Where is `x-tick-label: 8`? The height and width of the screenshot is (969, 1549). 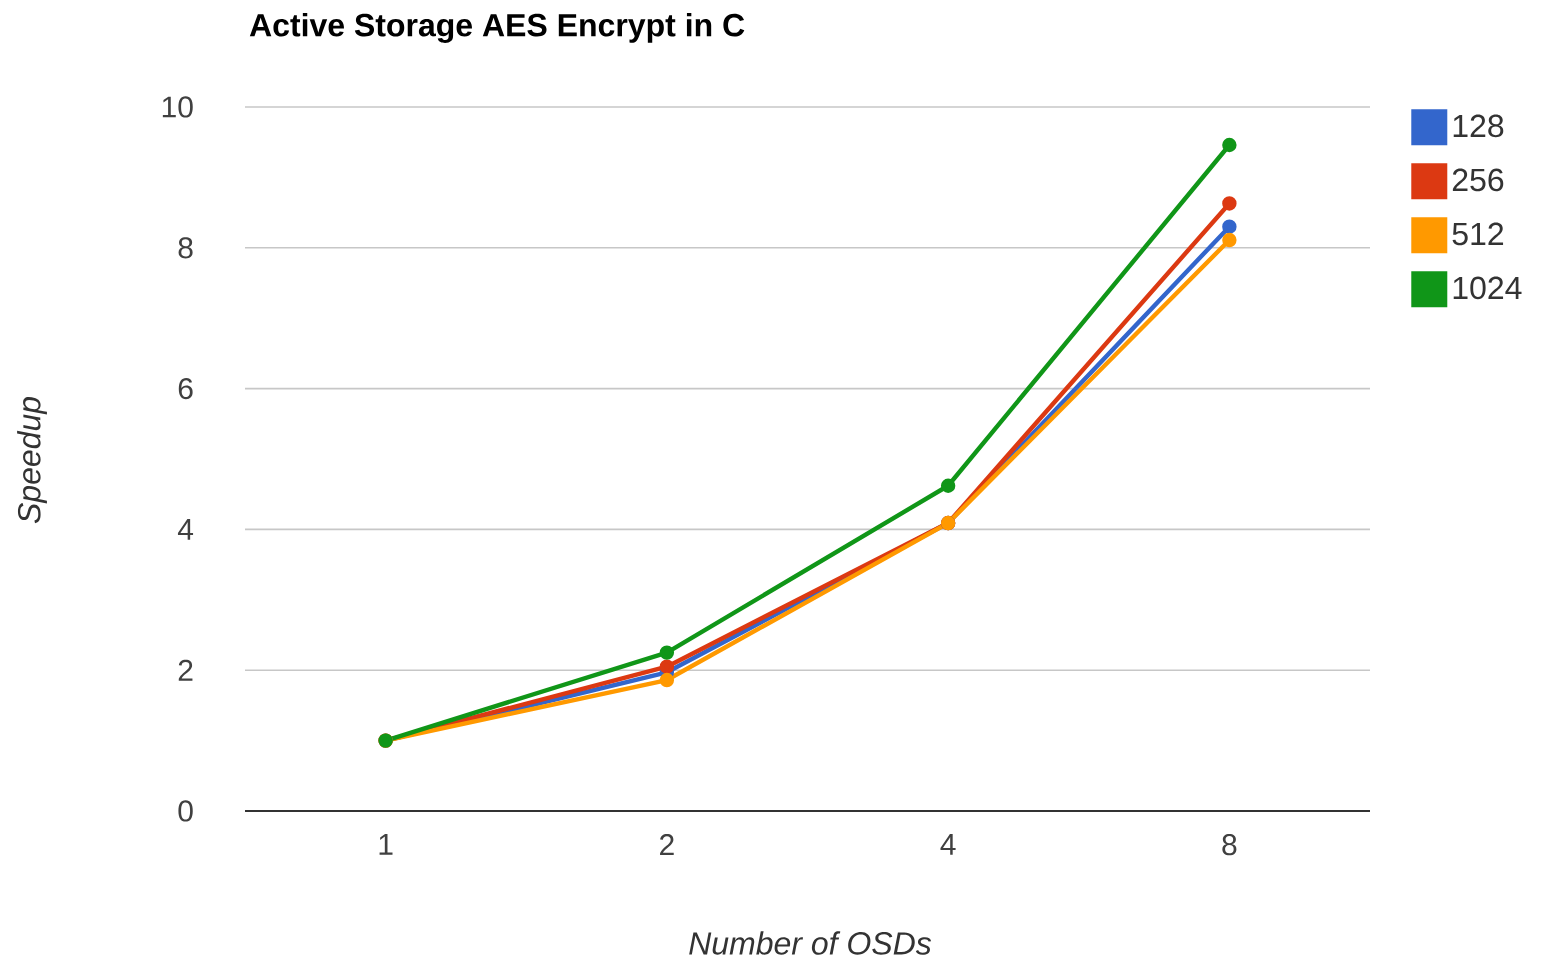 x-tick-label: 8 is located at coordinates (1229, 845).